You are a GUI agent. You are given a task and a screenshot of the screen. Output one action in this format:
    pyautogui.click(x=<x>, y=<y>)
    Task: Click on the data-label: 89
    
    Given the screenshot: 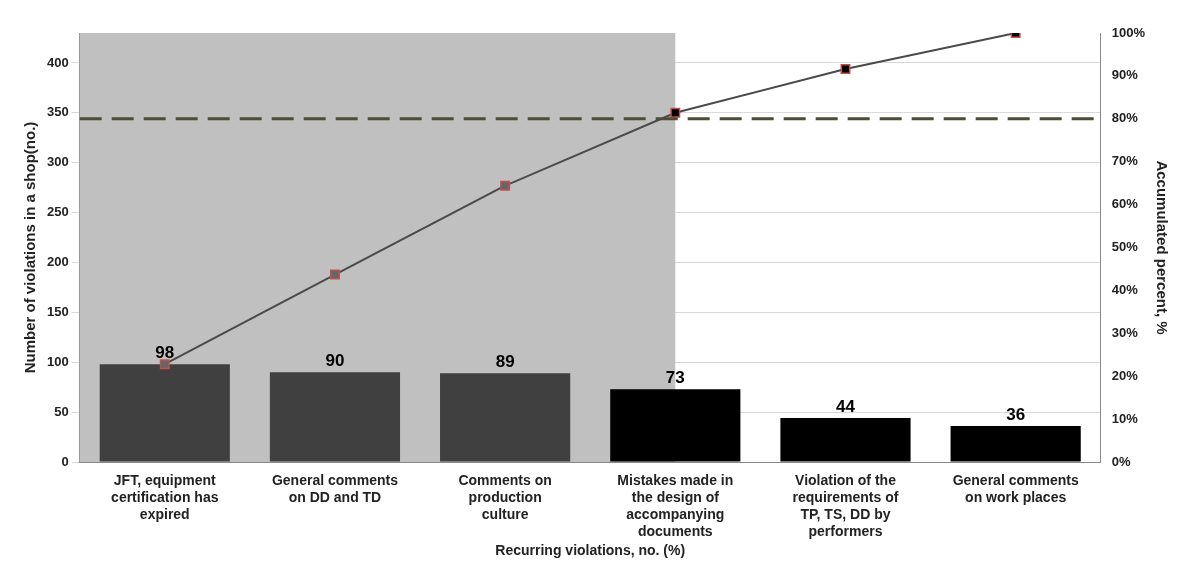 What is the action you would take?
    pyautogui.click(x=505, y=362)
    